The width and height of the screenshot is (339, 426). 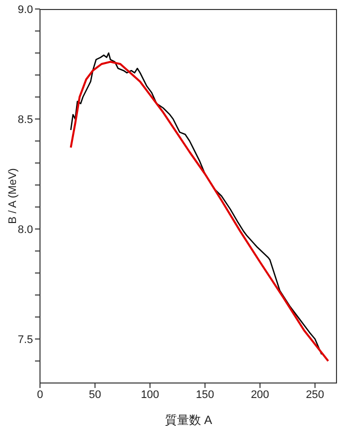 What do you see at coordinates (150, 394) in the screenshot?
I see `x-tick-label: 100` at bounding box center [150, 394].